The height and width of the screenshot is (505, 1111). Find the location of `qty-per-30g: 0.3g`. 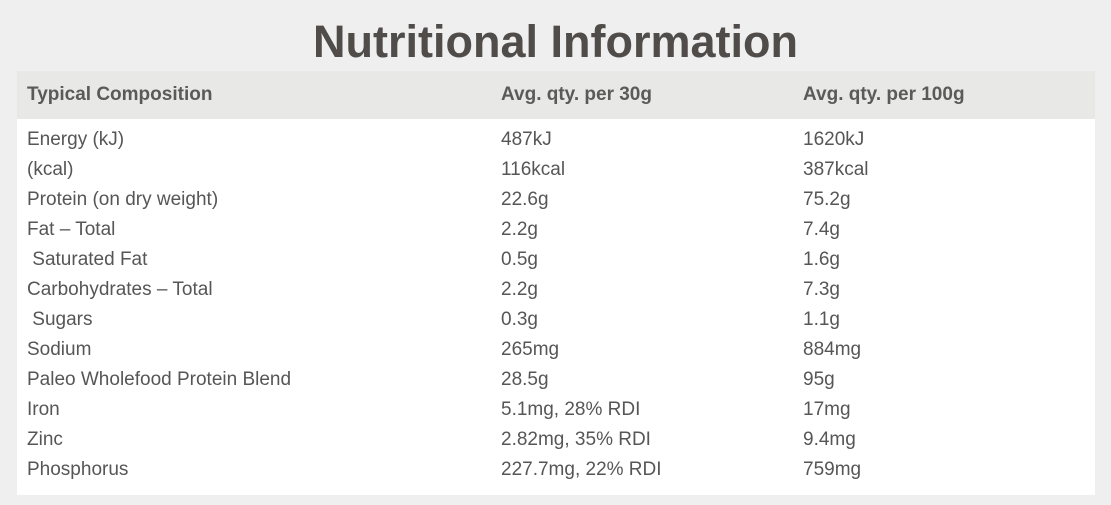

qty-per-30g: 0.3g is located at coordinates (519, 319).